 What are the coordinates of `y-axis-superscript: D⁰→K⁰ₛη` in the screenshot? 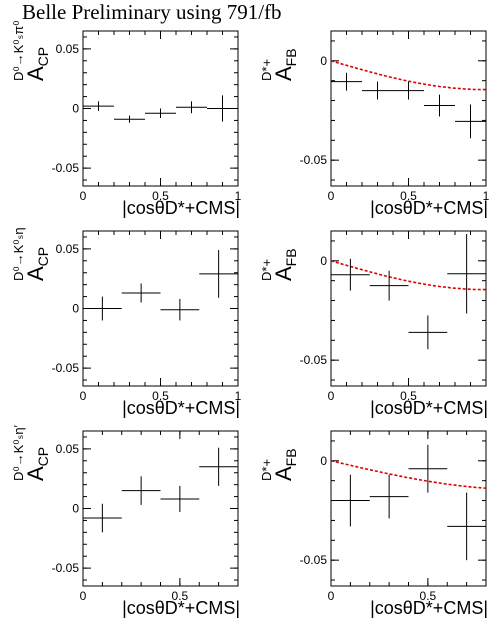 It's located at (18, 254).